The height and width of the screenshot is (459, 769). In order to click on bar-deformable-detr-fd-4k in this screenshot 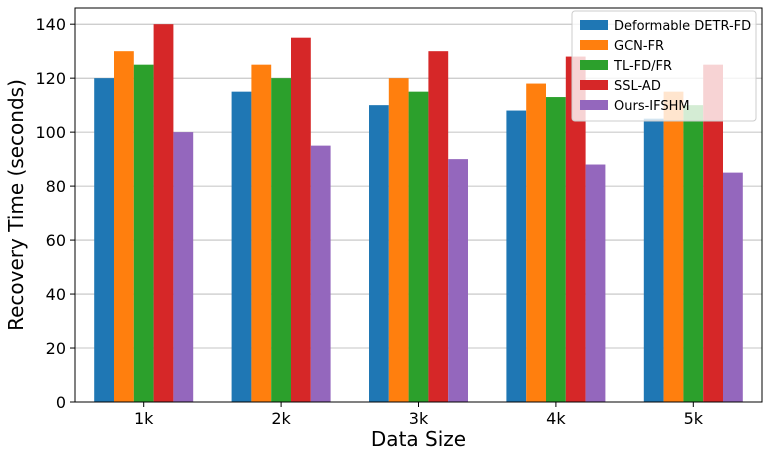, I will do `click(516, 256)`.